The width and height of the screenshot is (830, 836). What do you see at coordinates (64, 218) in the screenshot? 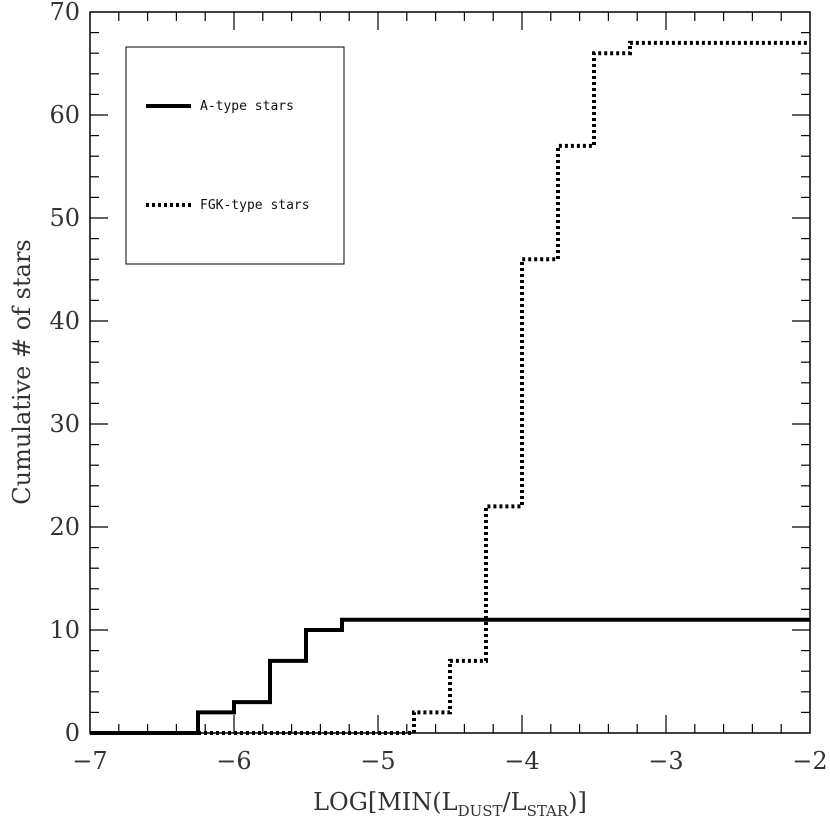
I see `y-tick-label: 50` at bounding box center [64, 218].